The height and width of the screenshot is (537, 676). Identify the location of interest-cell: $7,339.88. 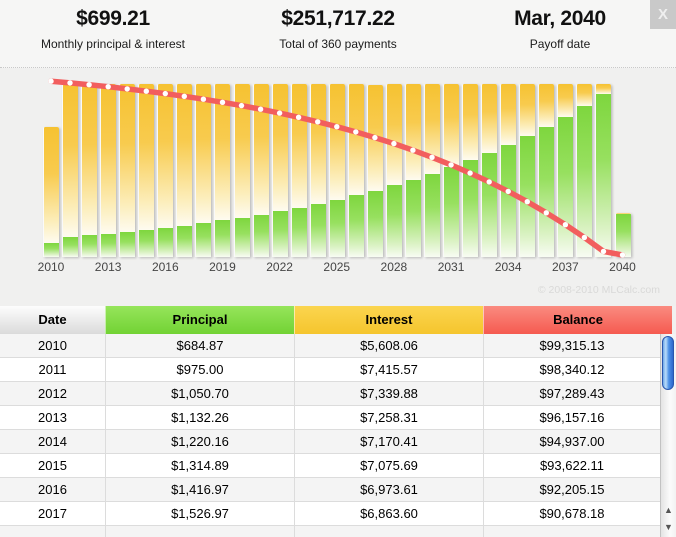
(388, 394).